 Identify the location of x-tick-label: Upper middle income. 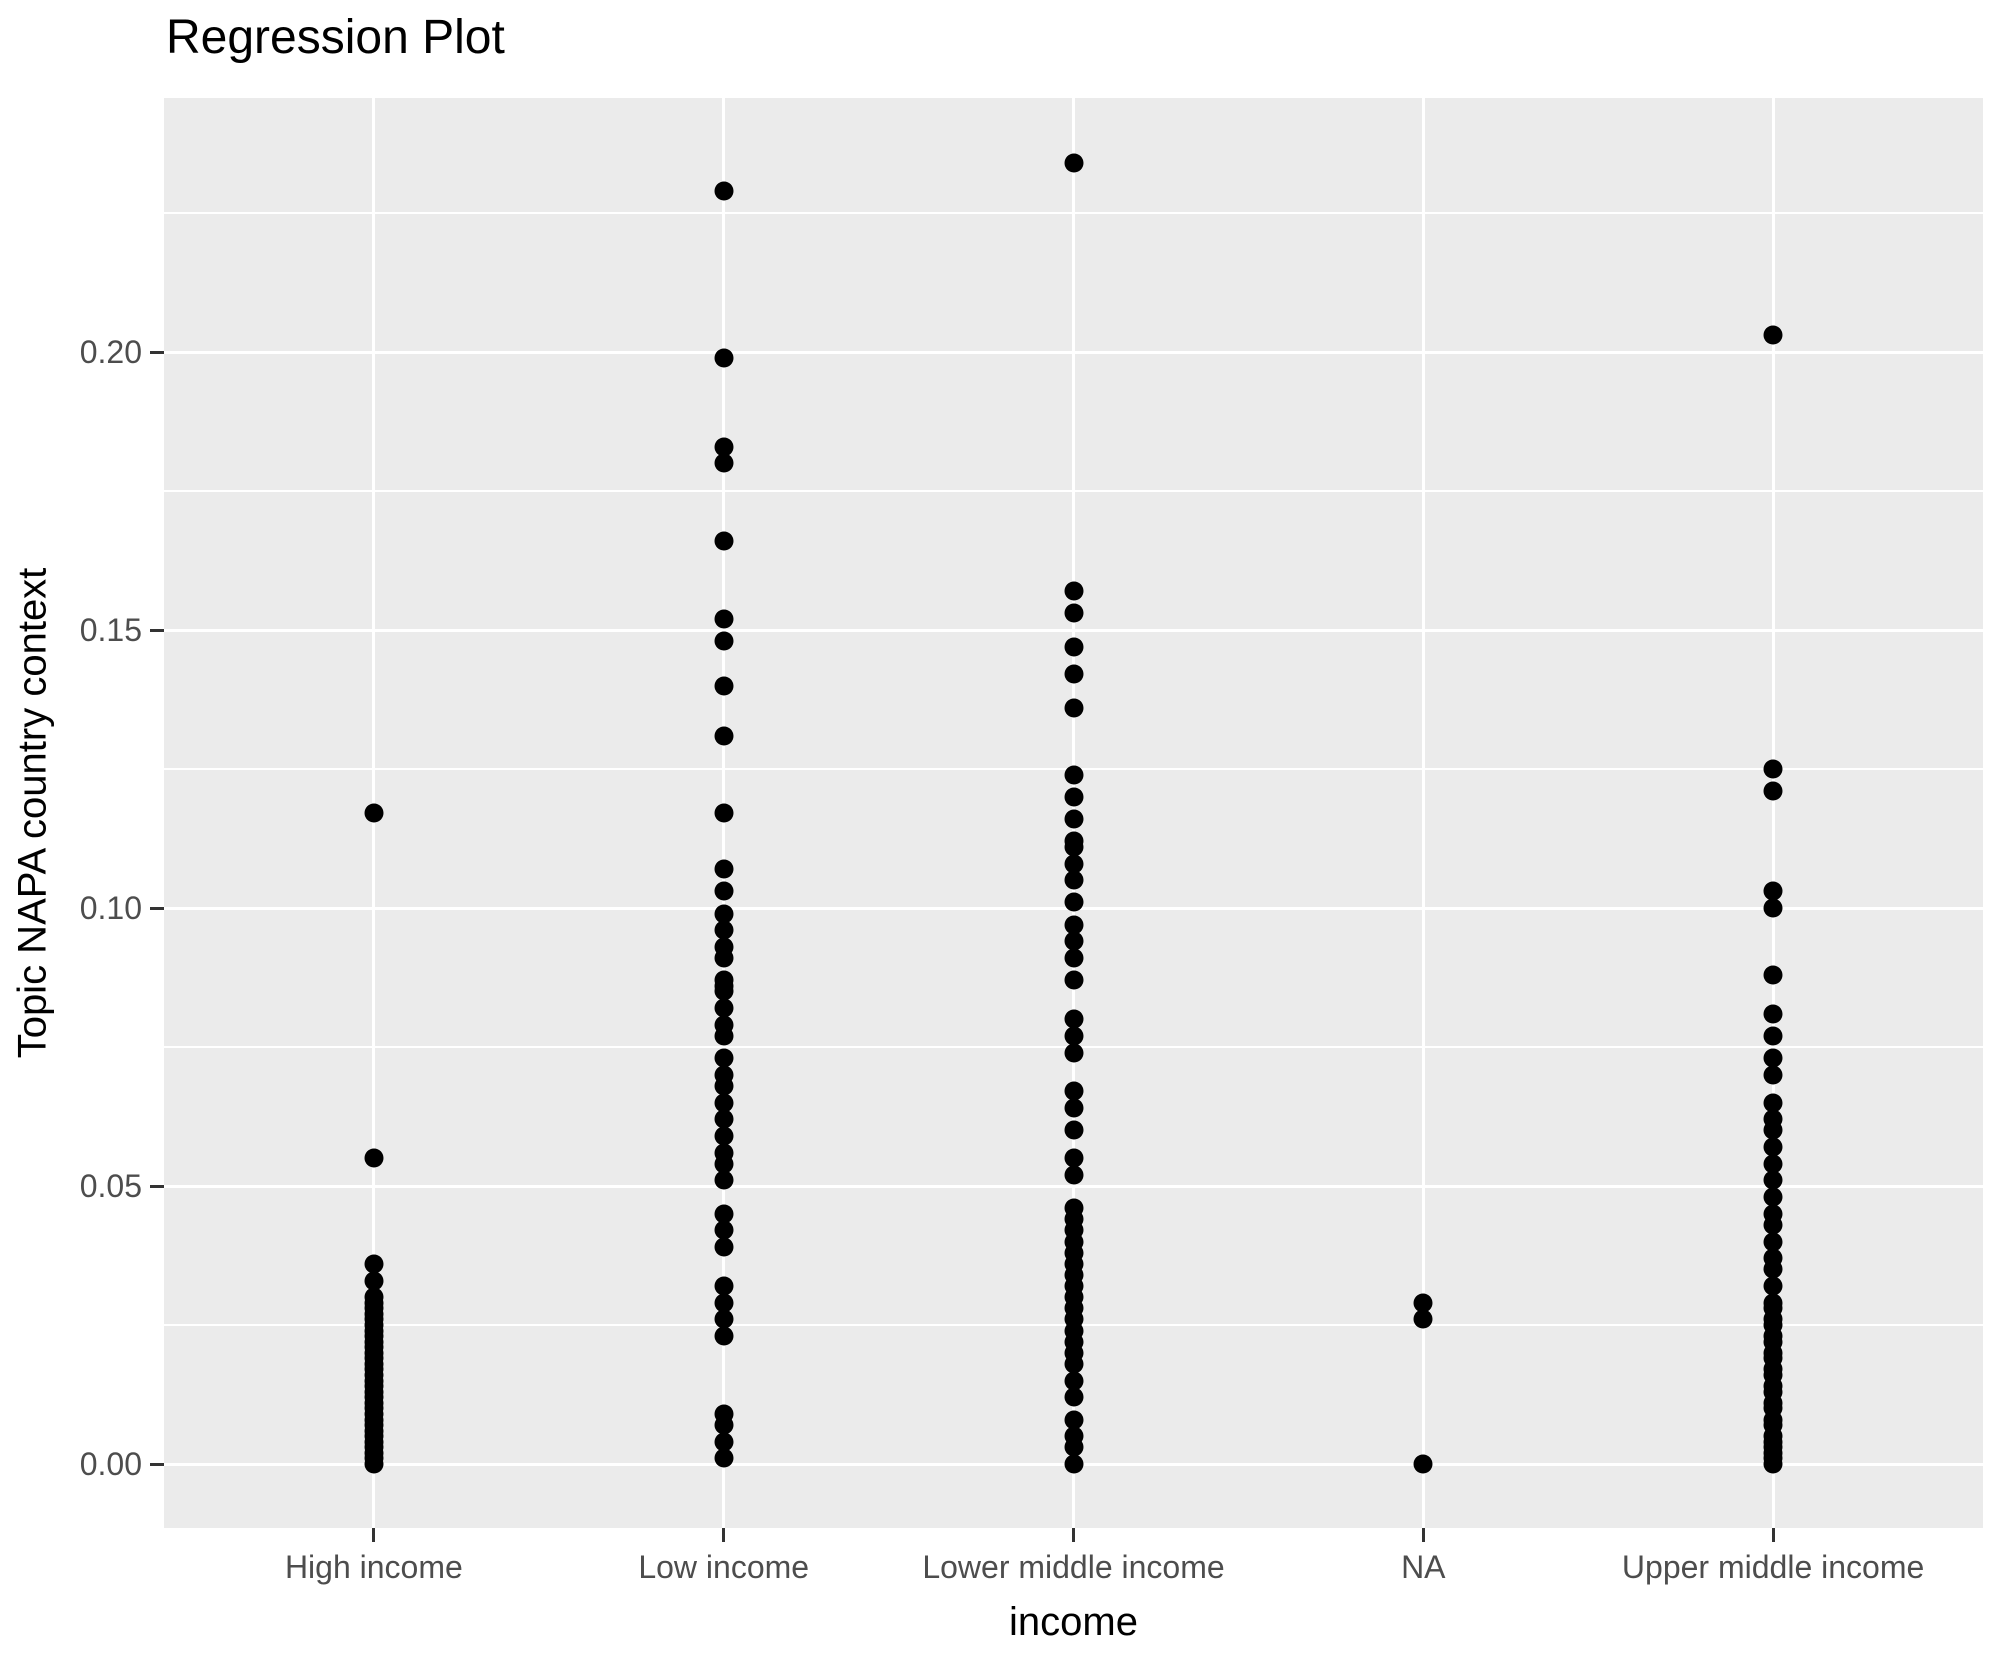
(1773, 1567).